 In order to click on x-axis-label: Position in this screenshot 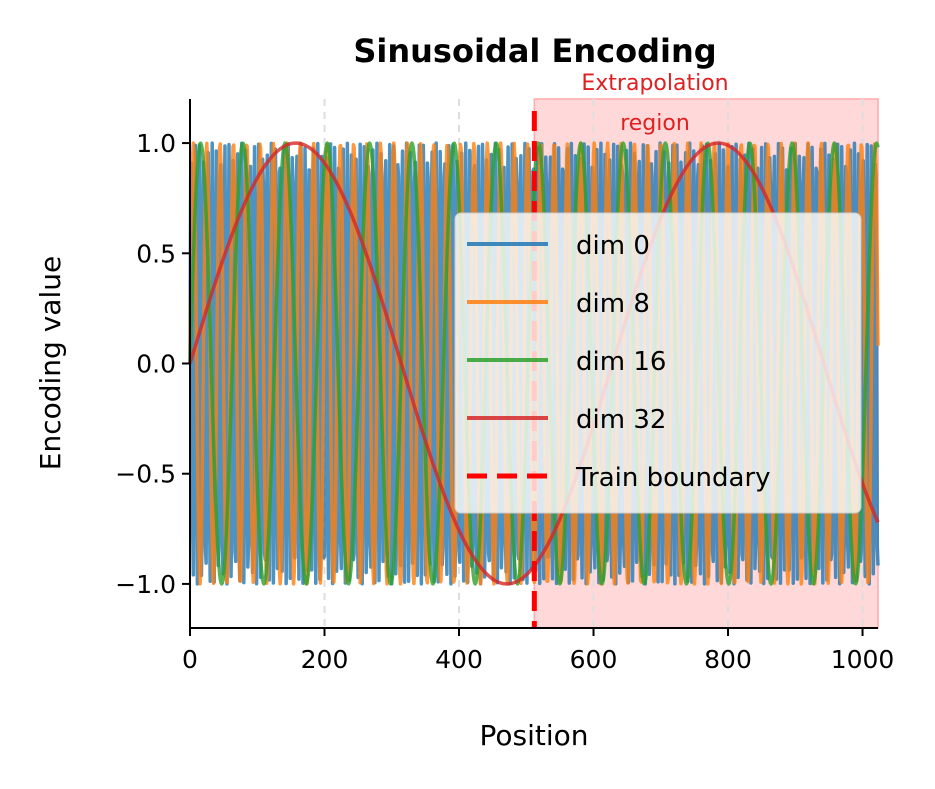, I will do `click(533, 735)`.